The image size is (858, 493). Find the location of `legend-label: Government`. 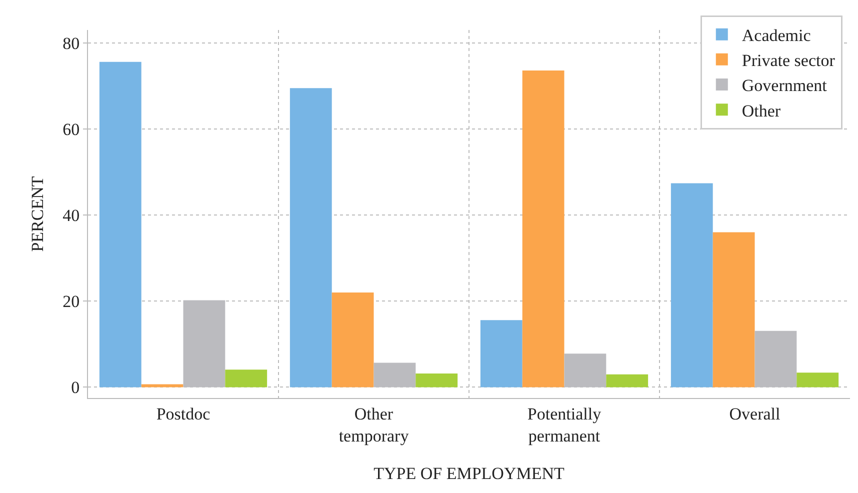

legend-label: Government is located at coordinates (785, 86).